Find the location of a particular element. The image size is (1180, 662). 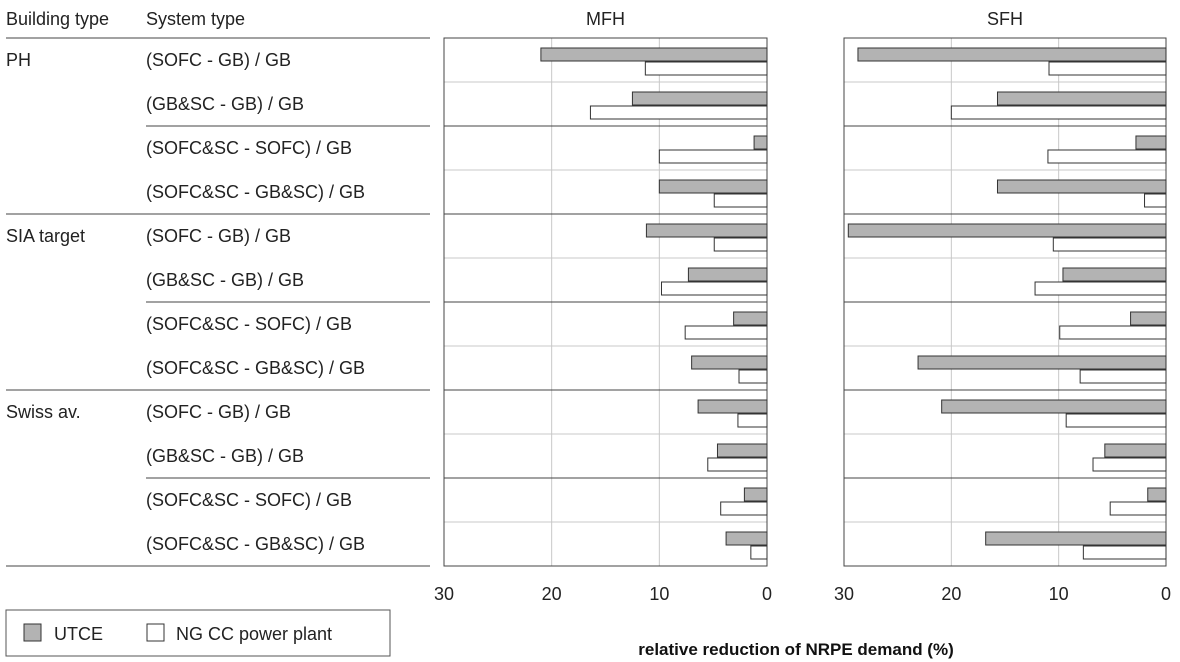

legend-label-ngcc: NG CC power plant is located at coordinates (254, 634).